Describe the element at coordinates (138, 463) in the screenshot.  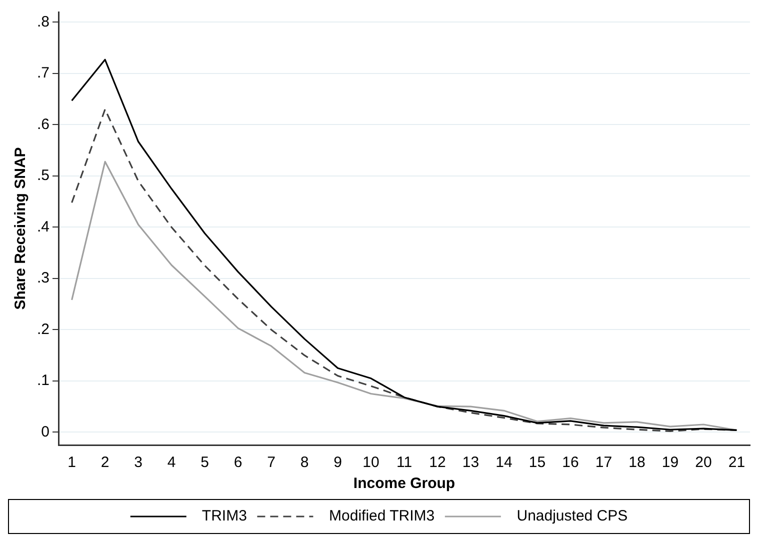
I see `x-tick-label: 3` at that location.